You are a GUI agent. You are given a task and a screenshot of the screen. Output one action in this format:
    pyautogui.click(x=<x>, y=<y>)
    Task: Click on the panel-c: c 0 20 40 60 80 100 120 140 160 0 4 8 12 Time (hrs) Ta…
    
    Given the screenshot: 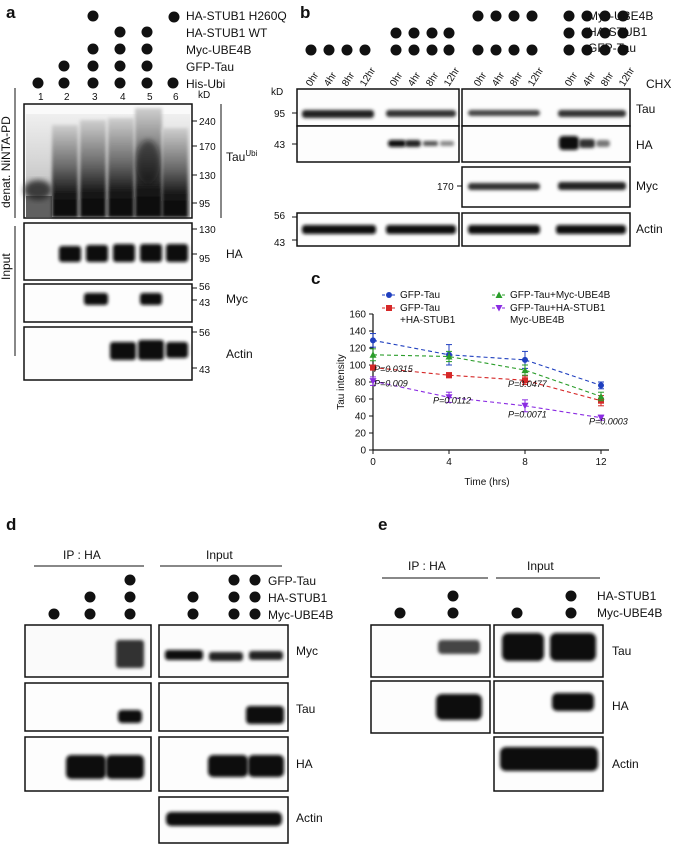 What is the action you would take?
    pyautogui.click(x=469, y=378)
    